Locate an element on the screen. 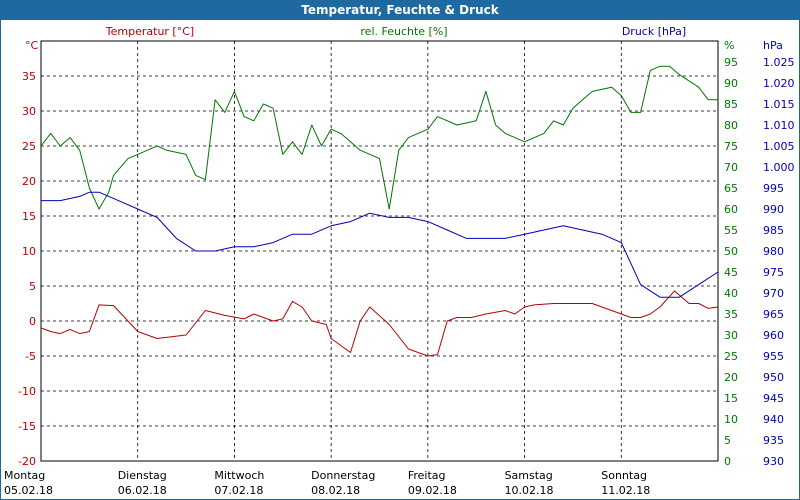 Image resolution: width=800 pixels, height=500 pixels. humidity-tick-label: 35 is located at coordinates (731, 314).